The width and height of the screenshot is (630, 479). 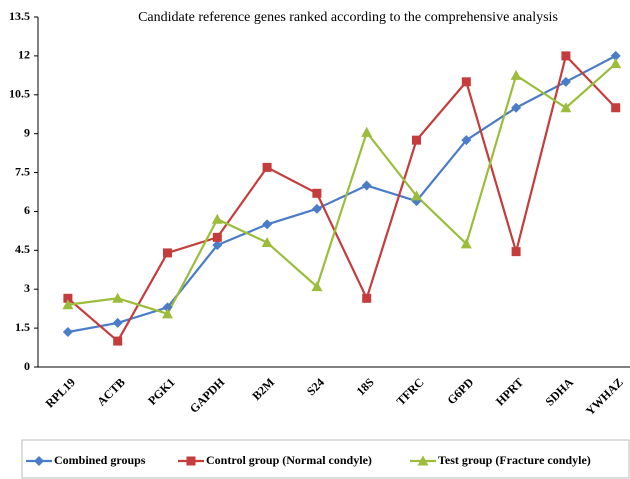 I want to click on x-tick-label: TFRC, so click(x=410, y=391).